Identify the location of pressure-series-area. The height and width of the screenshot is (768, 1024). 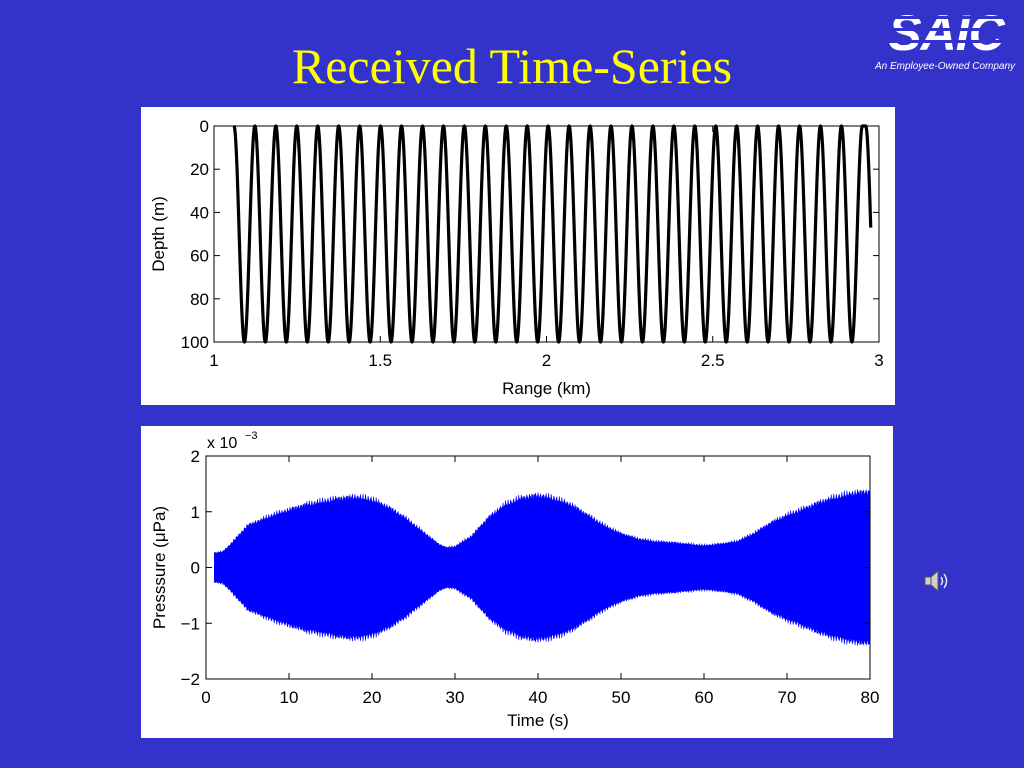
(542, 567).